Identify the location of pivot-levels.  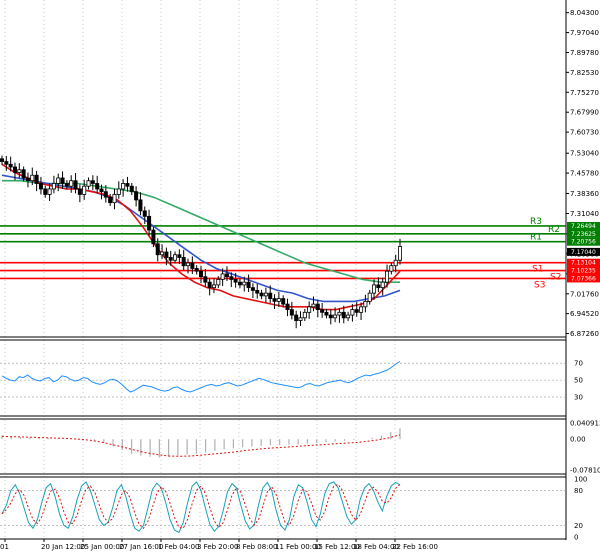
(283, 252).